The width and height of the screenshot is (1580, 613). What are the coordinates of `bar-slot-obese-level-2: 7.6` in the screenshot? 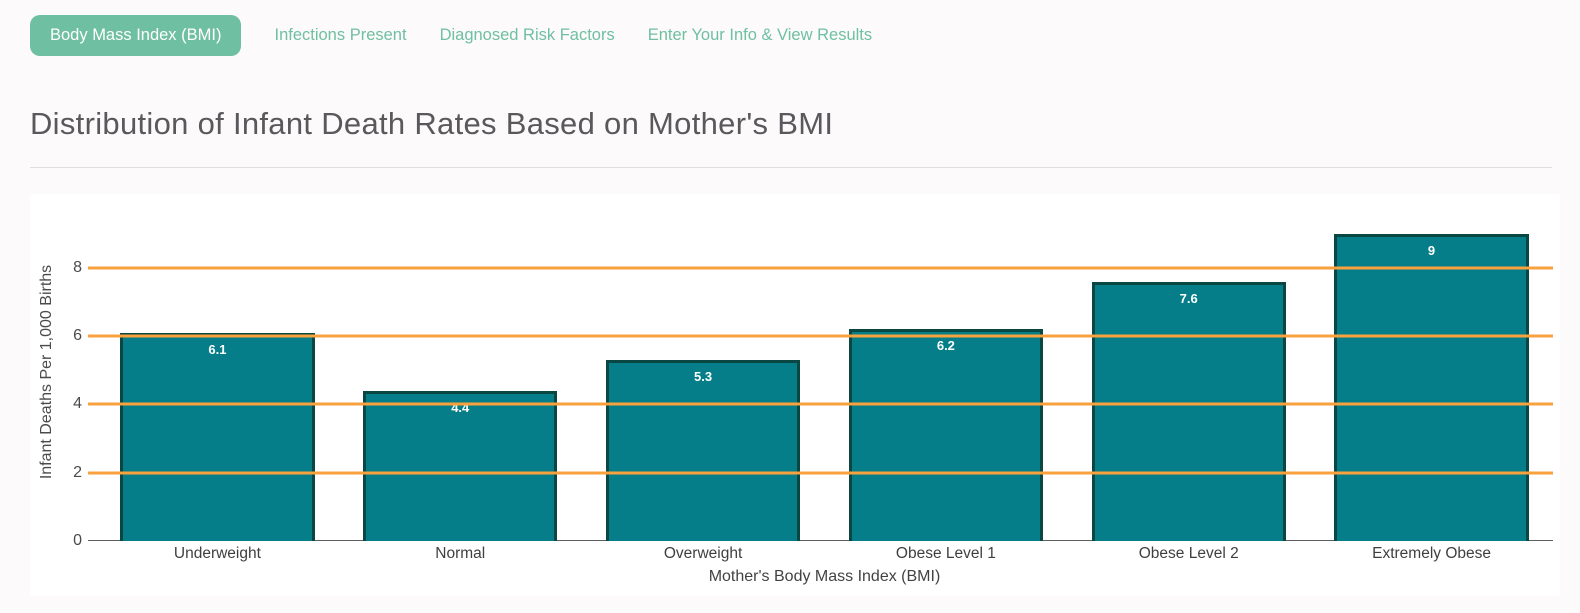 It's located at (1188, 372).